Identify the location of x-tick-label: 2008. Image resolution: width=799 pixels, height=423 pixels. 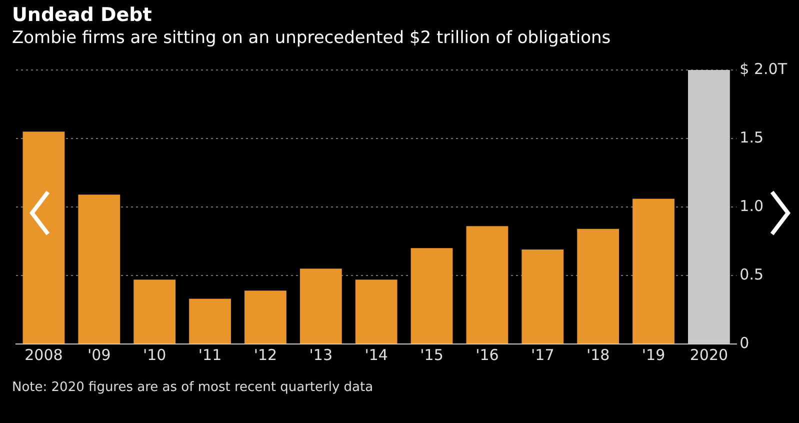
(43, 355).